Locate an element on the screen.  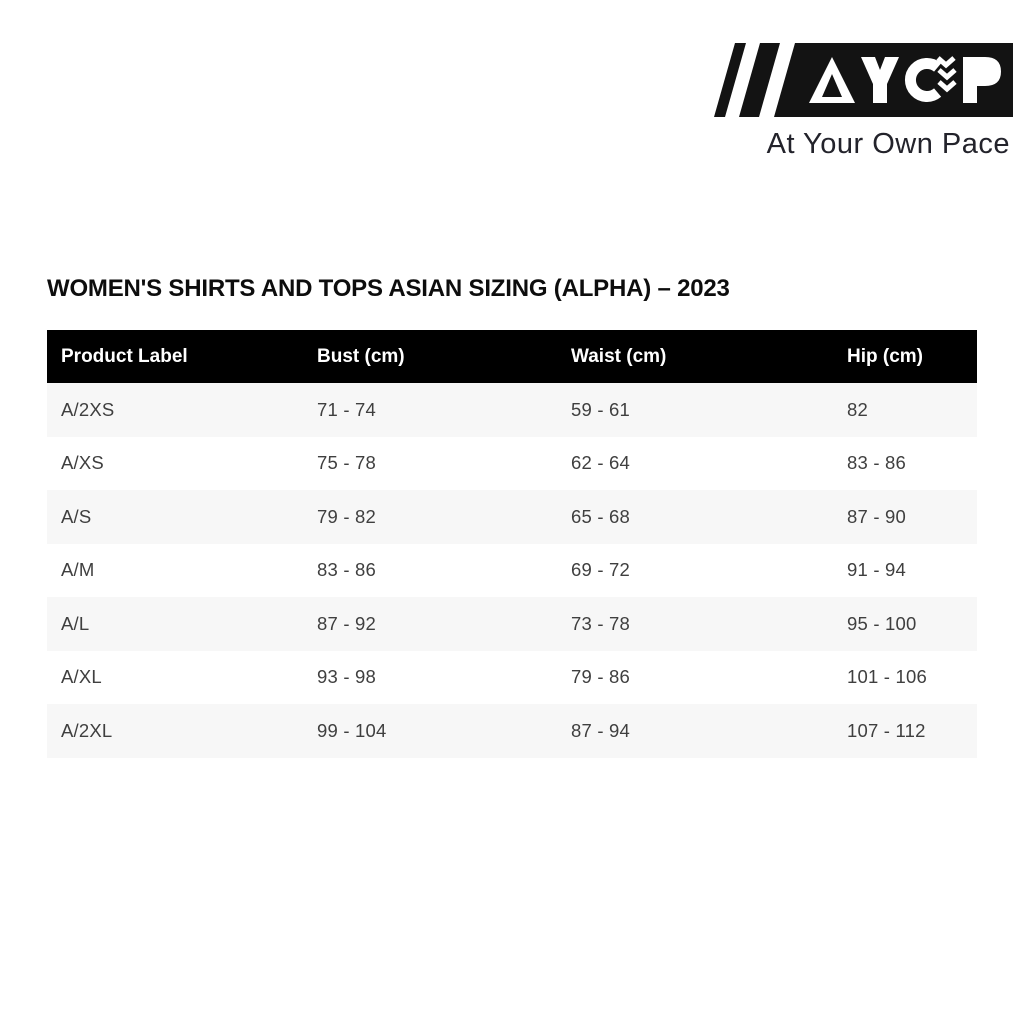
waist-cell: 59 - 61 is located at coordinates (600, 409).